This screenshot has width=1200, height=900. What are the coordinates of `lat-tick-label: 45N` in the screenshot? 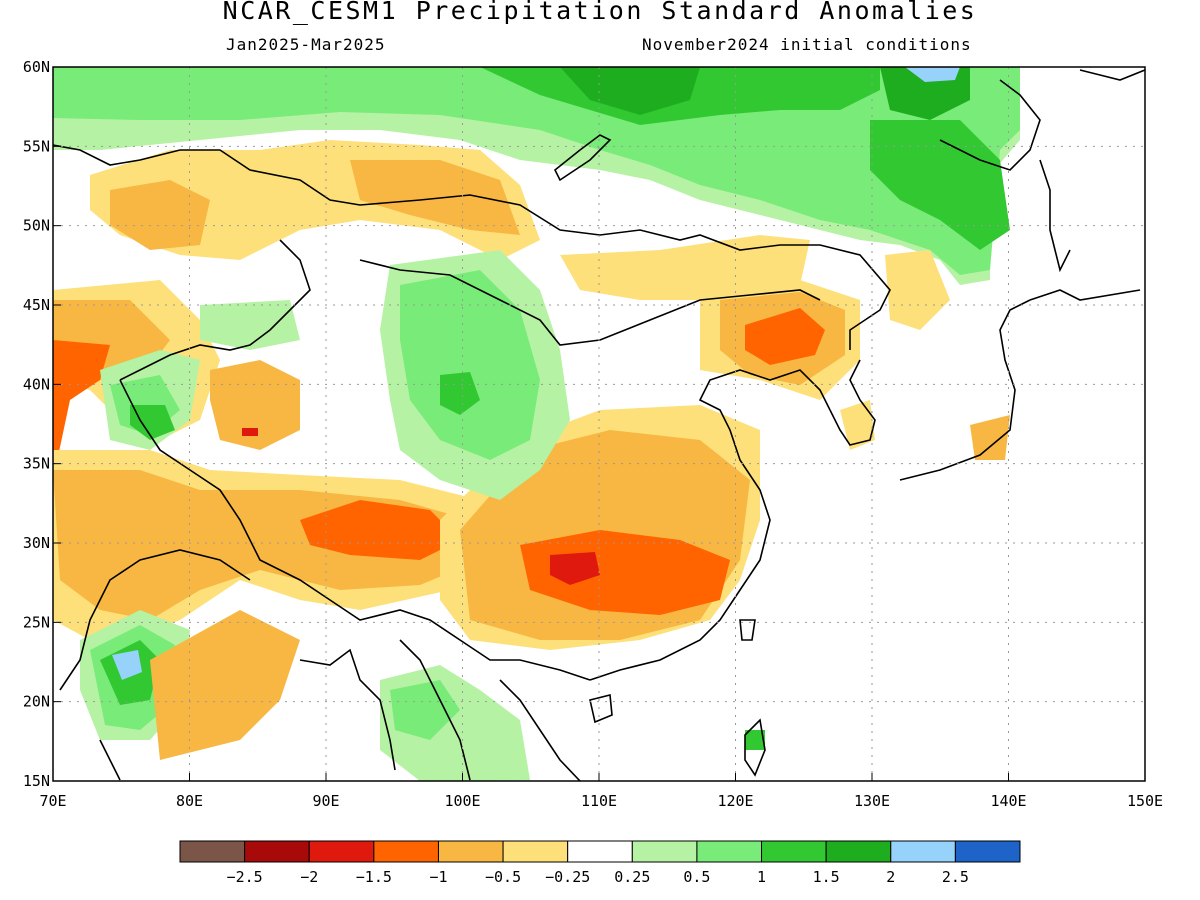 It's located at (36, 305).